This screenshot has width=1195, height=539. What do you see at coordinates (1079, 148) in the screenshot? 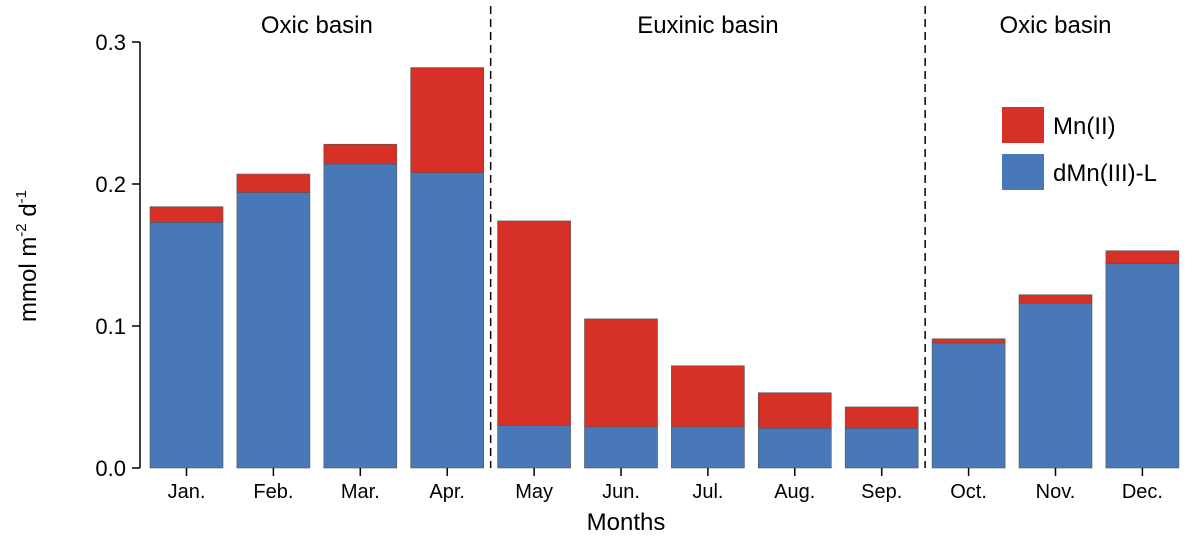
I see `legend: Mn(II) dMn(III)-L` at bounding box center [1079, 148].